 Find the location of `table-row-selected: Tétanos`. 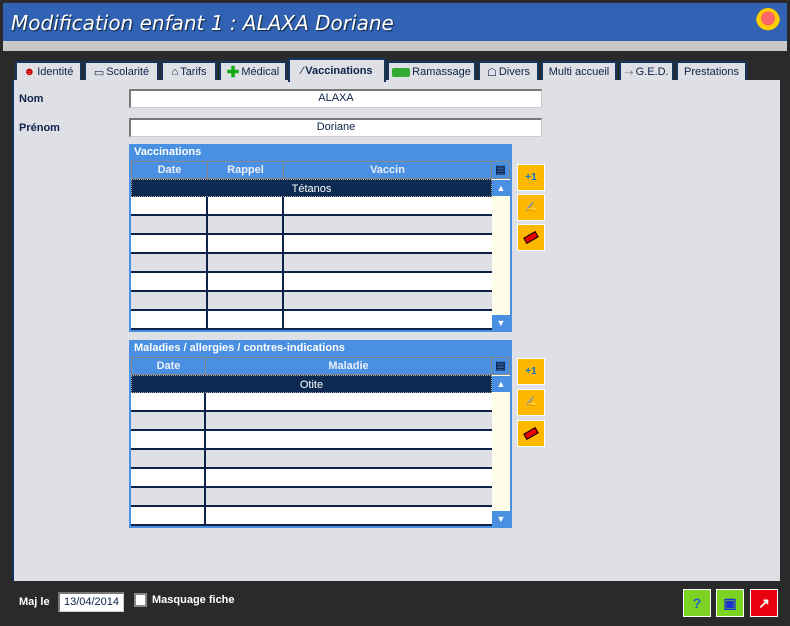

table-row-selected: Tétanos is located at coordinates (311, 188).